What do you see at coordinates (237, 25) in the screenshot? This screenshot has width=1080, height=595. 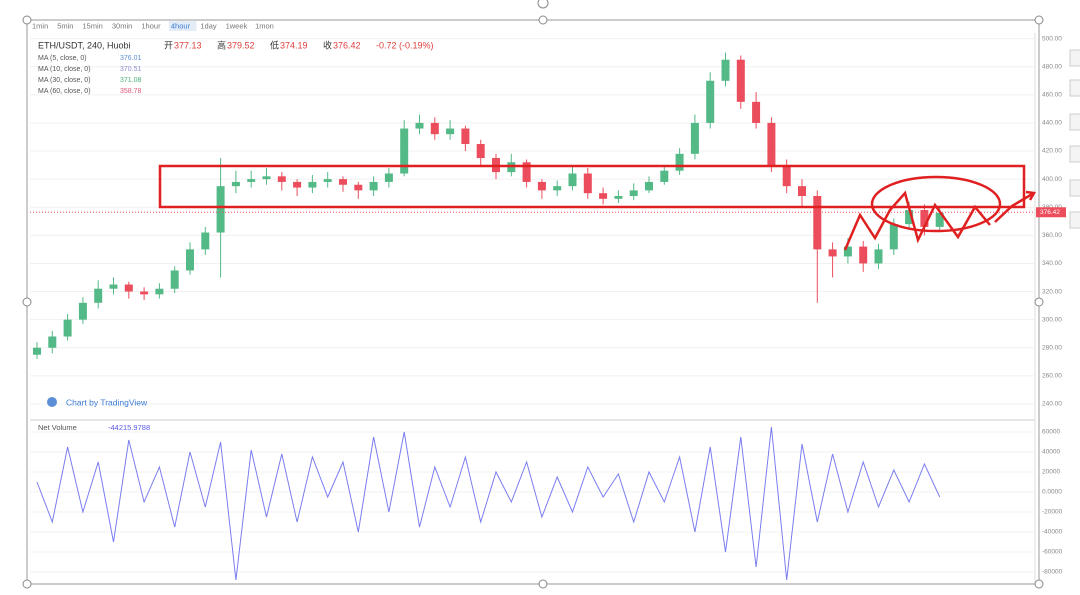 I see `interval-button: 1week` at bounding box center [237, 25].